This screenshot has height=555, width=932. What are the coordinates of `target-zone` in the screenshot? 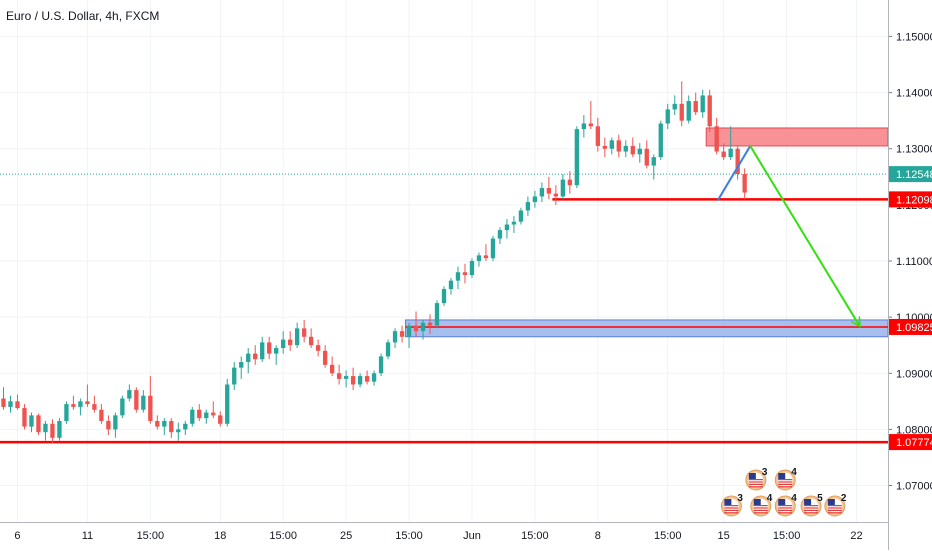 It's located at (647, 328).